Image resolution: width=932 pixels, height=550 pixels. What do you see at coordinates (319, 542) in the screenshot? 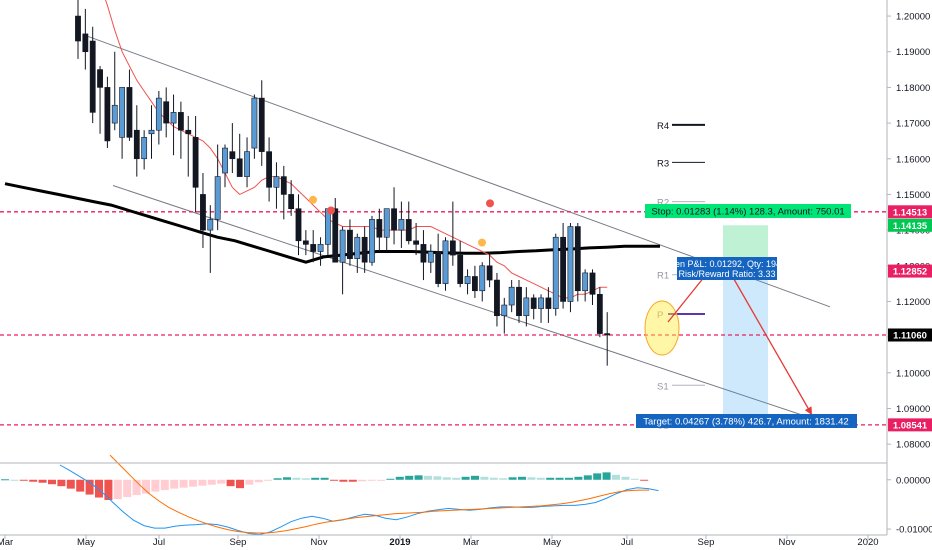
I see `time-tick-label: Nov` at bounding box center [319, 542].